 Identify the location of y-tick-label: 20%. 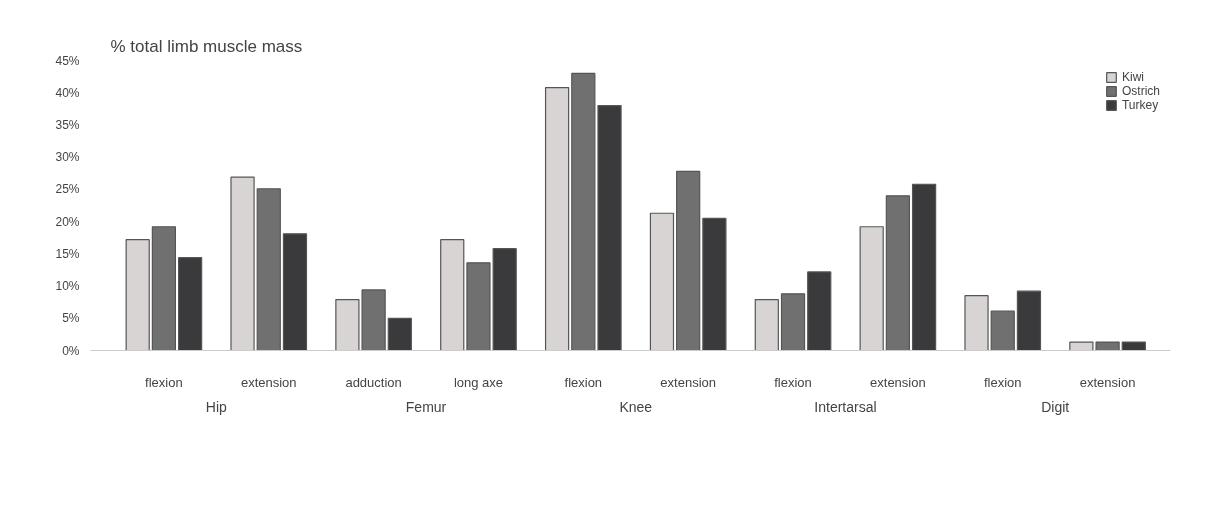
(67, 221).